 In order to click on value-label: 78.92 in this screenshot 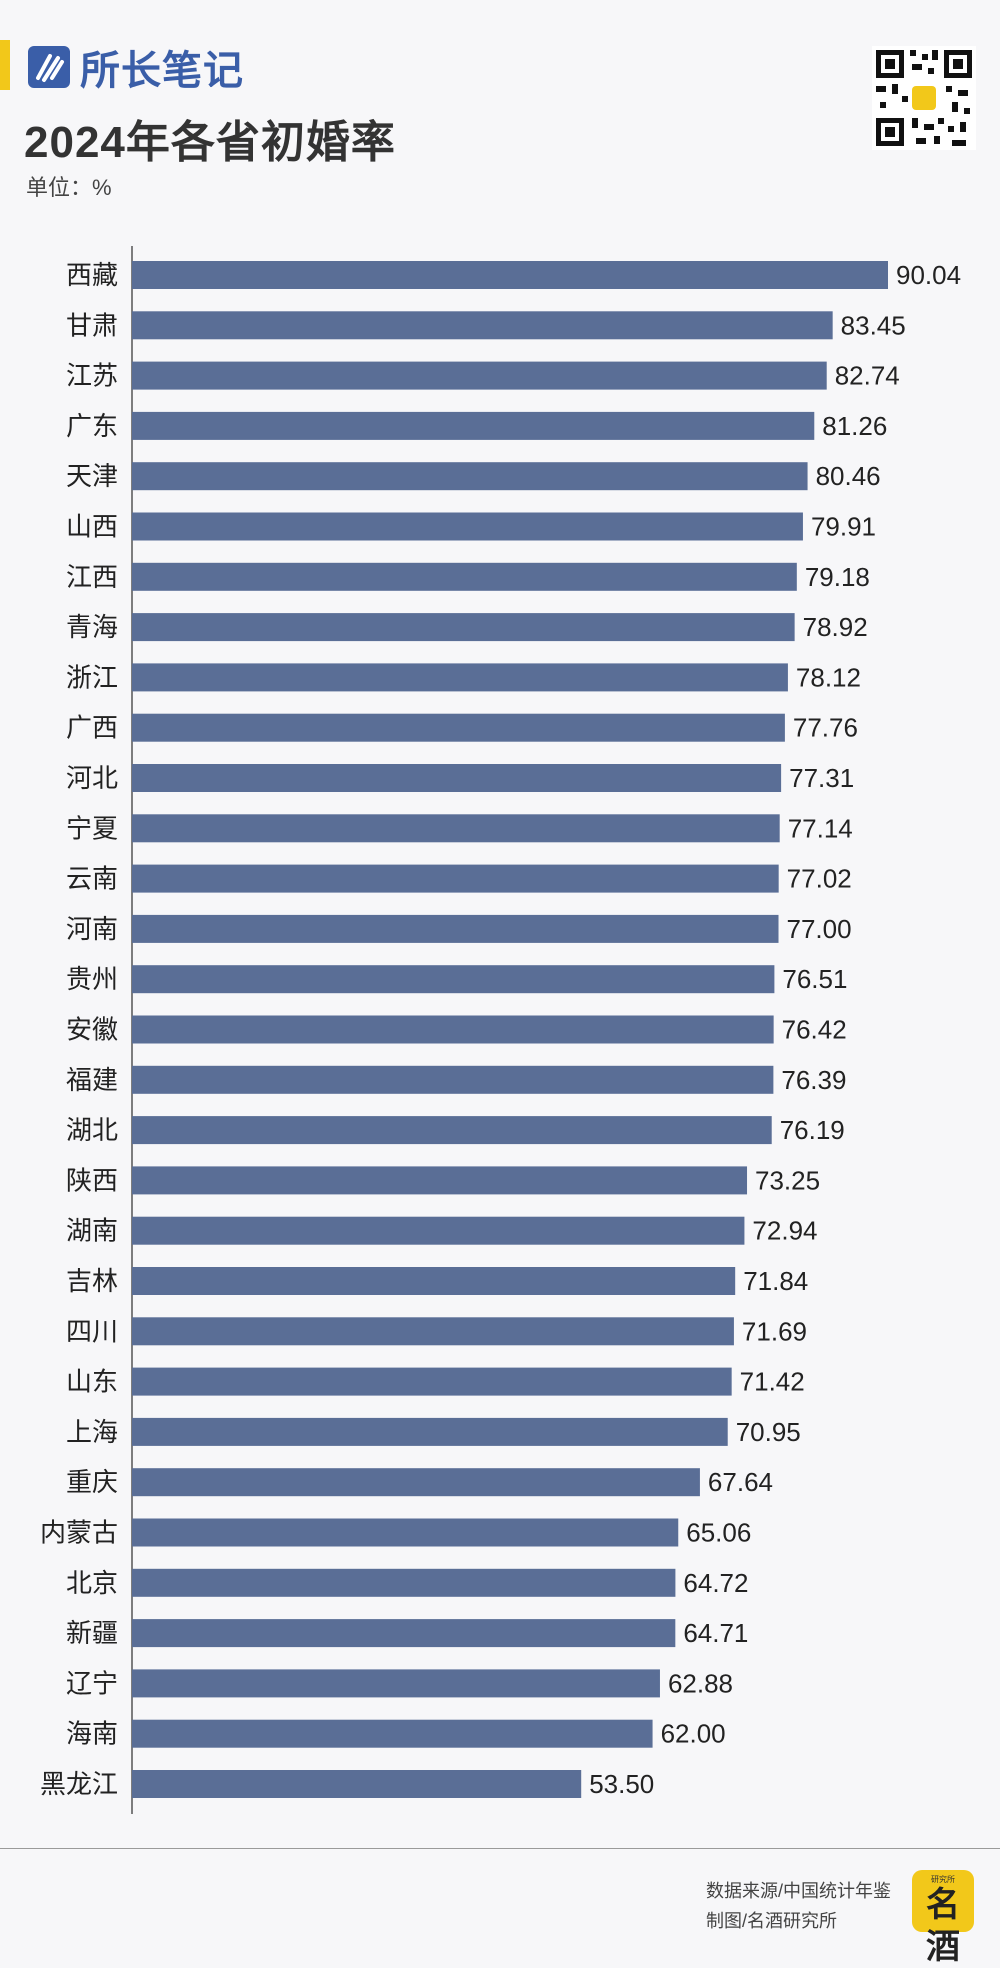, I will do `click(835, 627)`.